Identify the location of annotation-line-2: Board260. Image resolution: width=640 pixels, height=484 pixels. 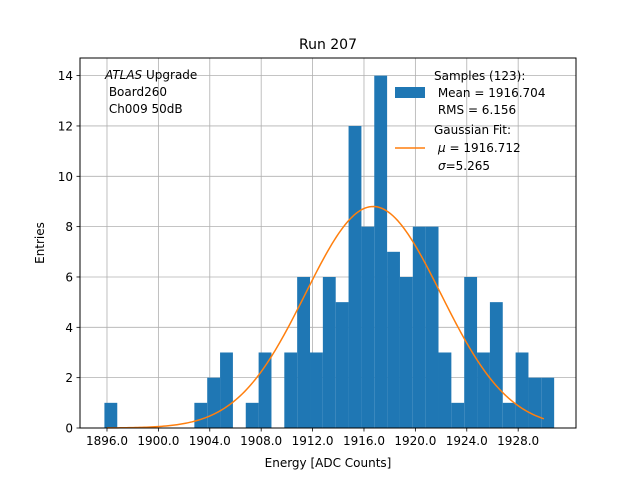
(136, 92).